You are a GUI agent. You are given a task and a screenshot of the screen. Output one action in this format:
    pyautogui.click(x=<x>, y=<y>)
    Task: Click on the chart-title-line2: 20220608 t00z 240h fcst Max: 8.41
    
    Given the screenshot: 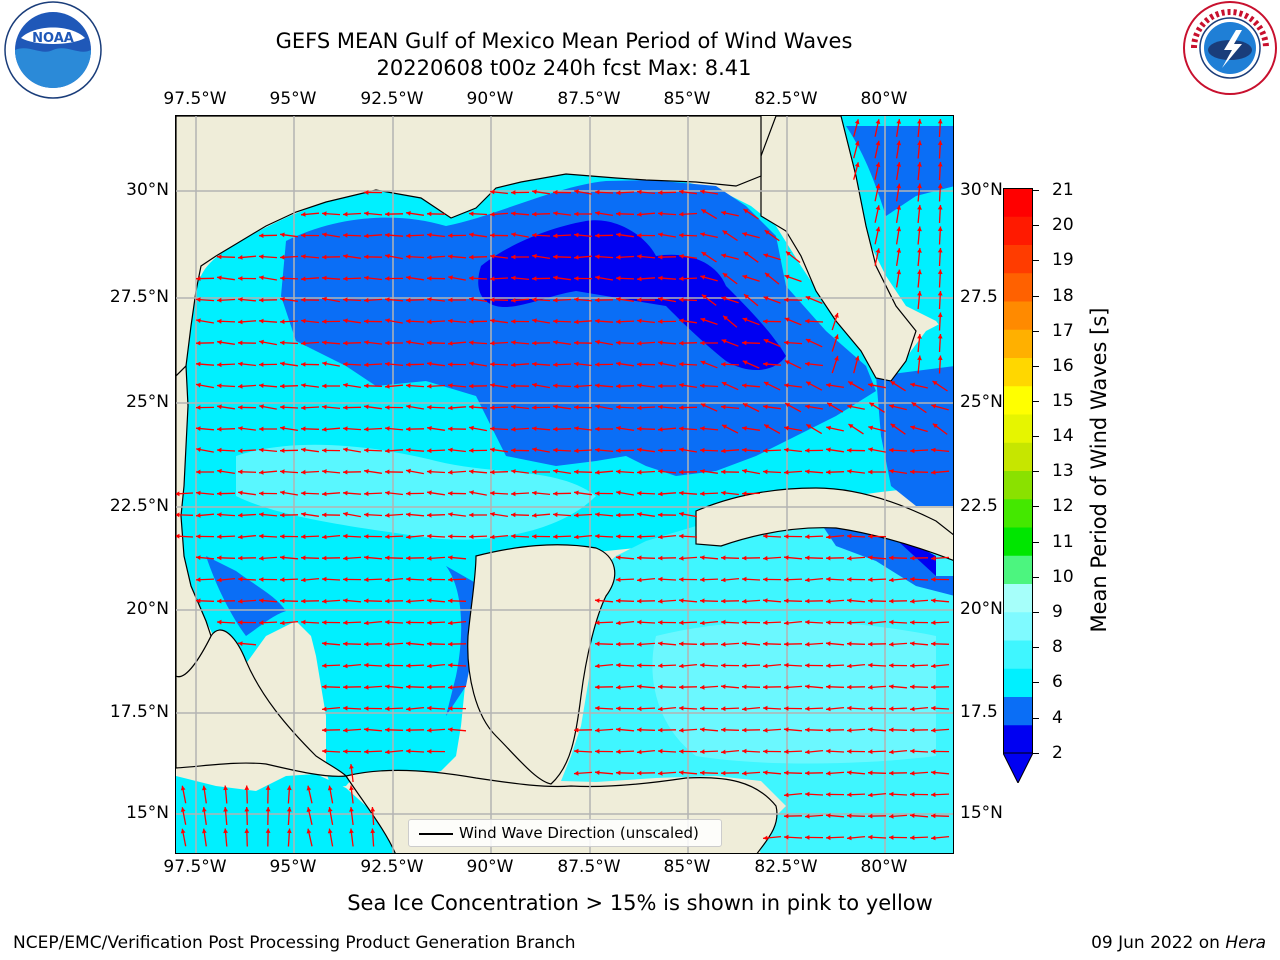 What is the action you would take?
    pyautogui.click(x=564, y=68)
    